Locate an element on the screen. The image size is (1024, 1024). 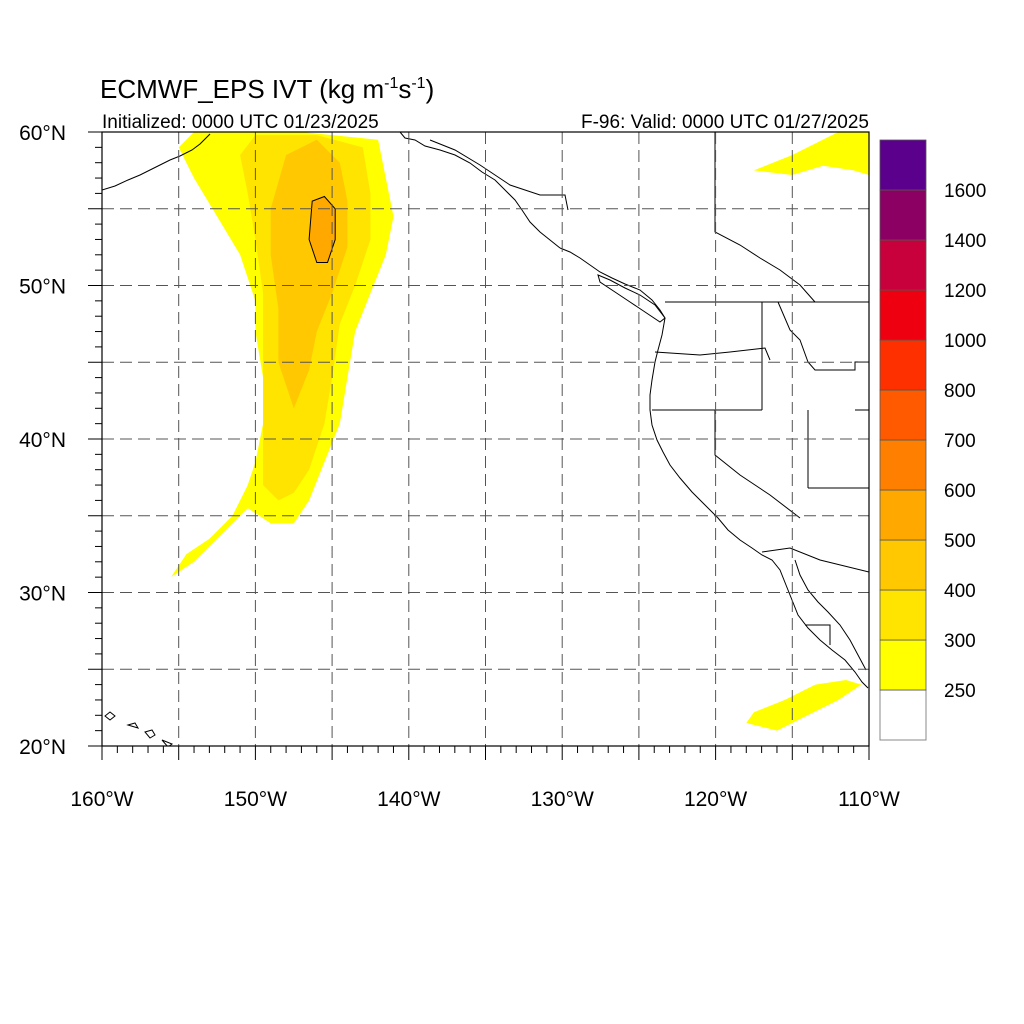
us-west-coast is located at coordinates (759, 503).